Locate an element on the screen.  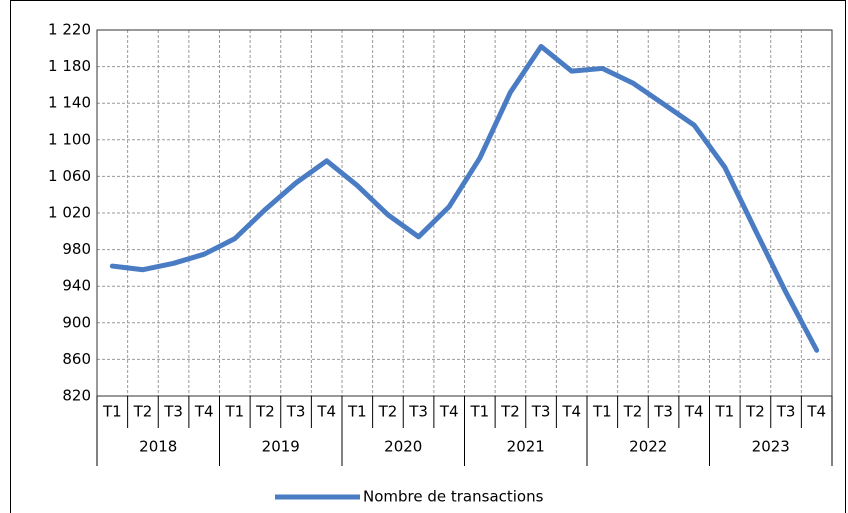
y-tick-label: 1 180 is located at coordinates (69, 66).